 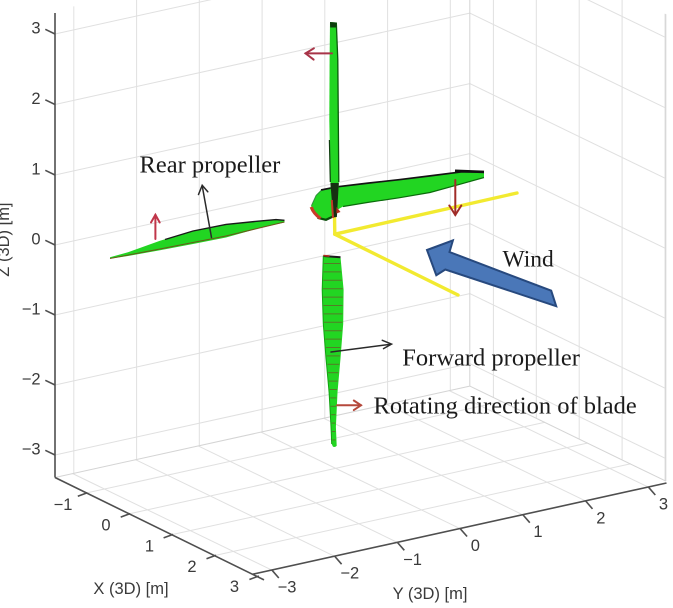 I want to click on svg-text: X (3D) [m], so click(x=130, y=589).